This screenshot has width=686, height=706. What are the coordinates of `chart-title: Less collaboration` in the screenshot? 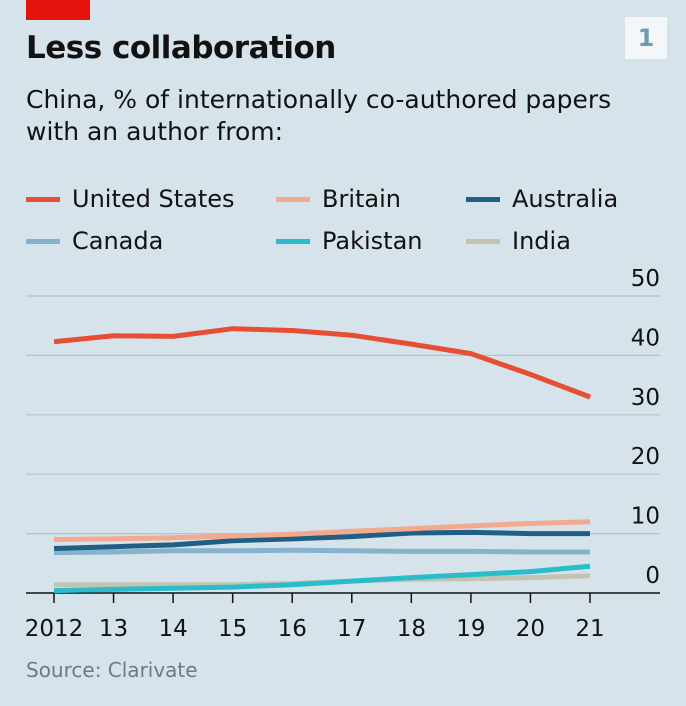 It's located at (181, 48).